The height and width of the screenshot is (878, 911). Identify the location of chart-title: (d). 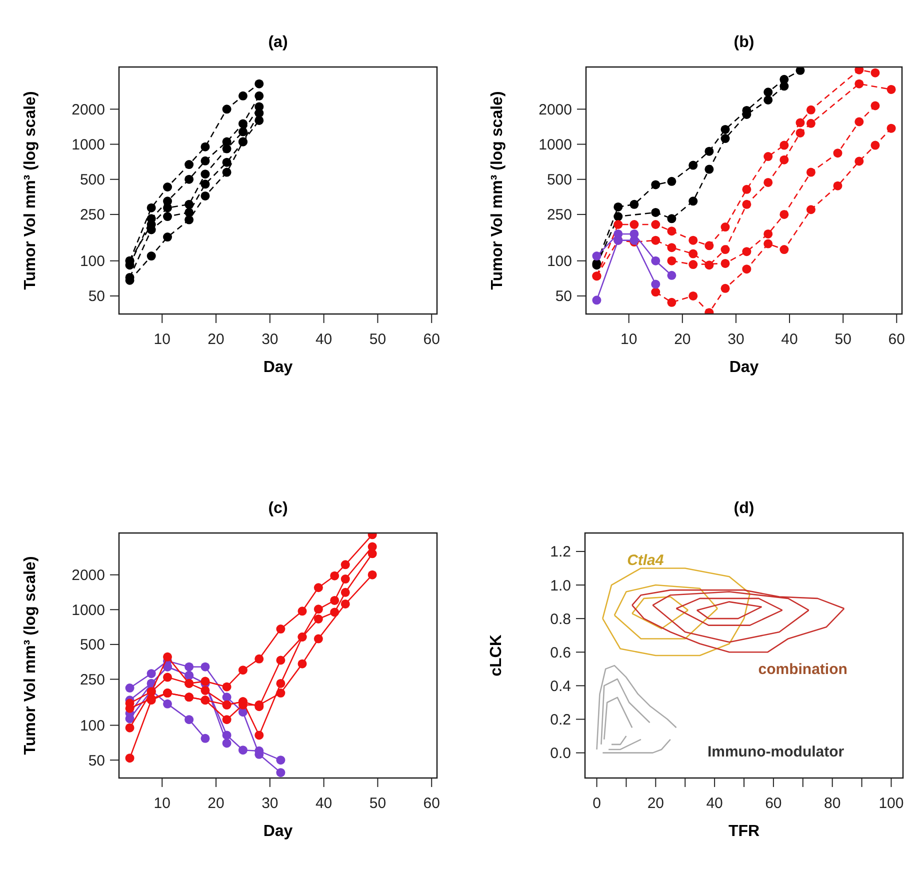
(744, 508).